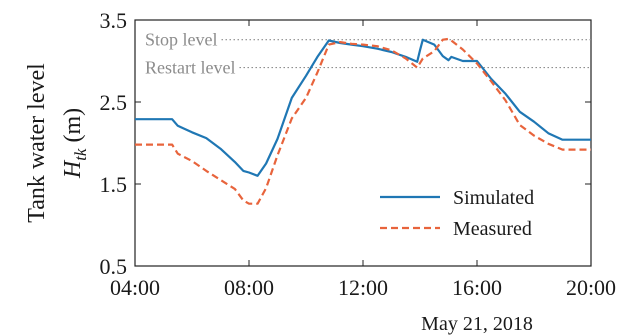 The height and width of the screenshot is (335, 631). I want to click on x-axis-date: May 21, 2018, so click(477, 324).